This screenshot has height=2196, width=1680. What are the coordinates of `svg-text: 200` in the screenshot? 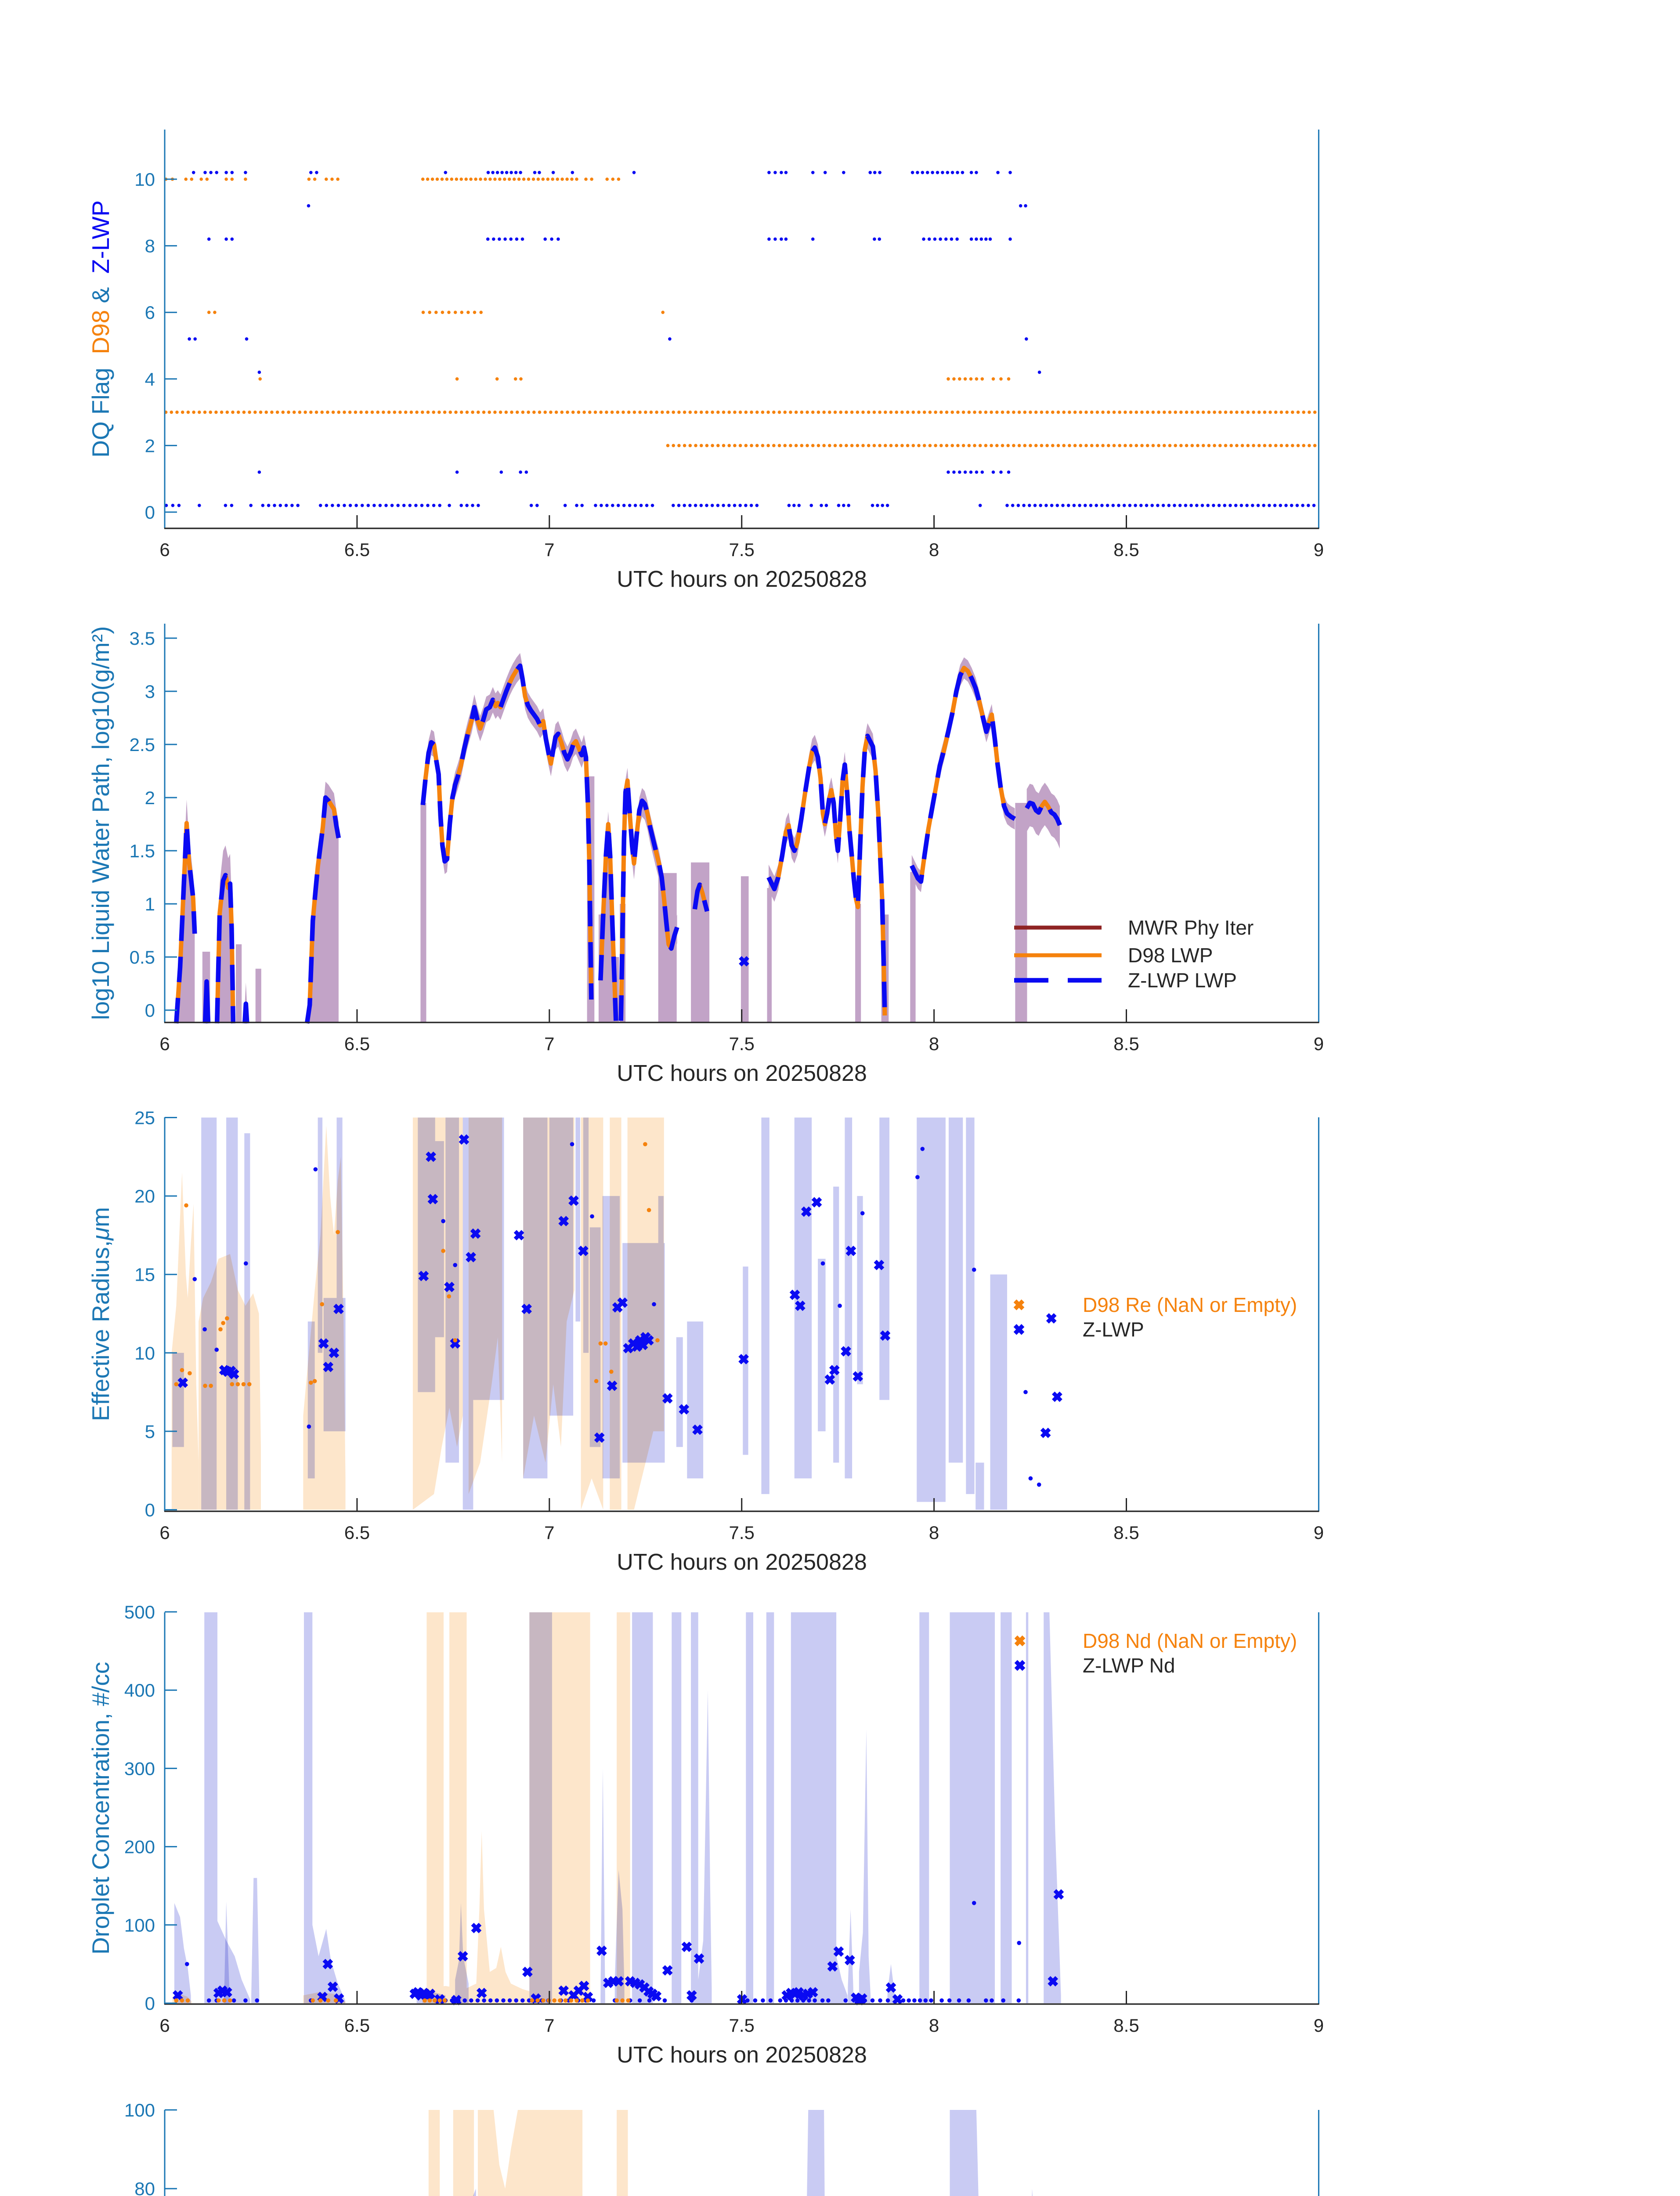 It's located at (139, 1847).